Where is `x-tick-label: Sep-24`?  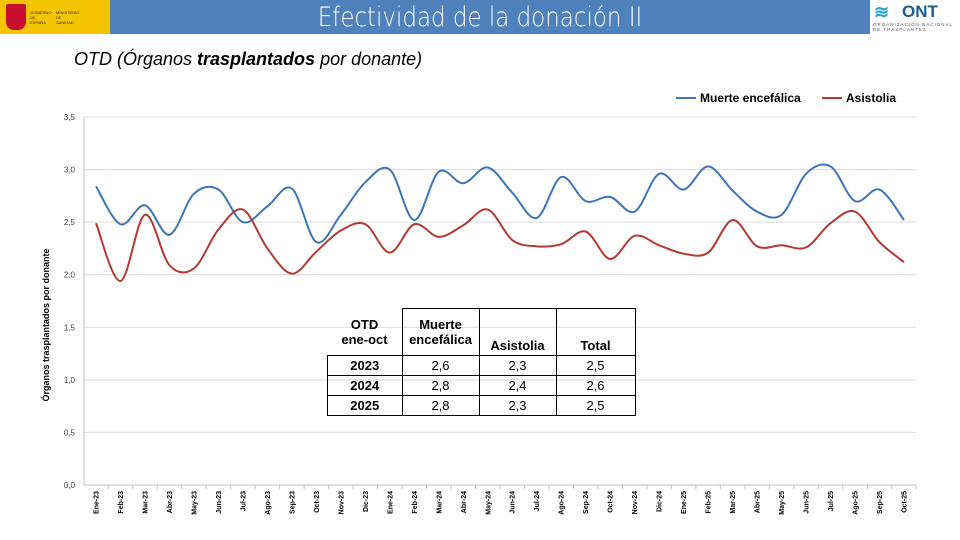
x-tick-label: Sep-24 is located at coordinates (586, 502).